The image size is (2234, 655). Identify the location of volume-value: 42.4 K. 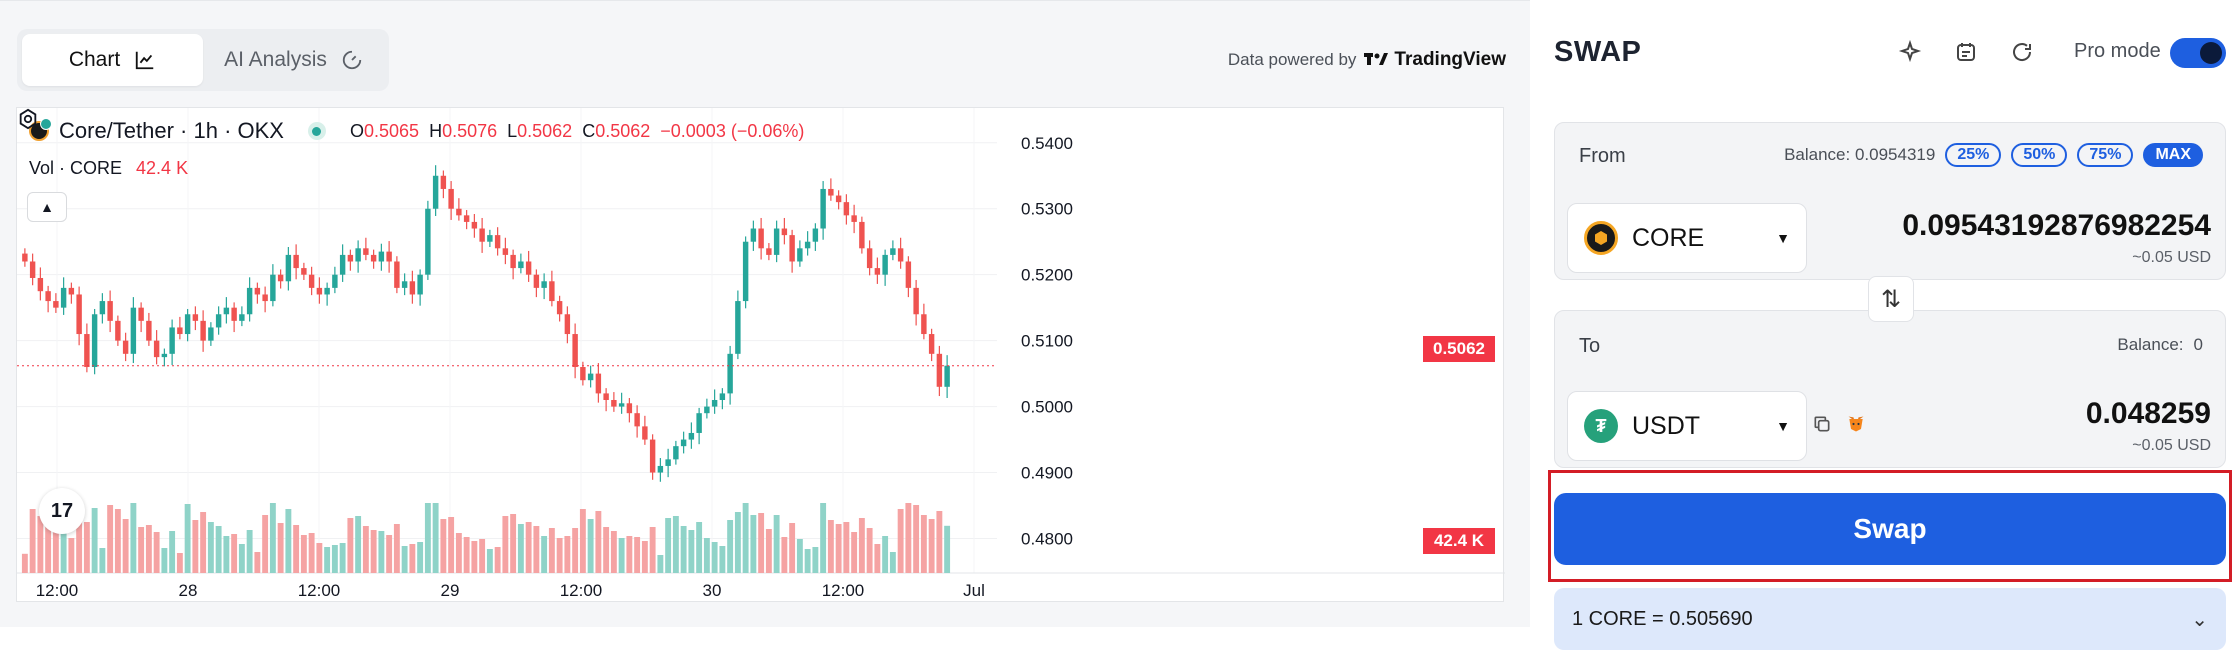
(162, 168).